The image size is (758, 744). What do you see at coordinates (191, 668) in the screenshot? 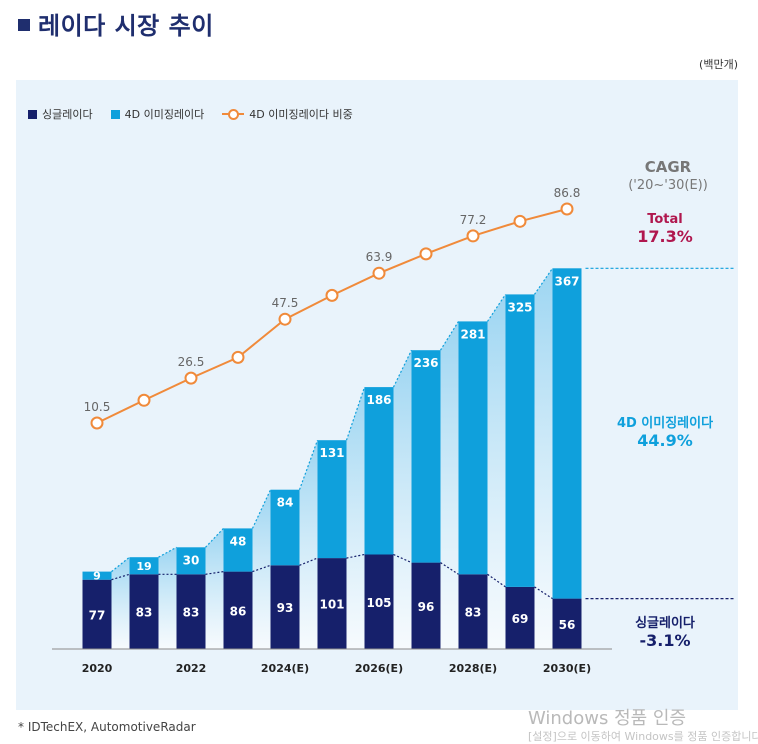
I see `x-tick-label: 2022` at bounding box center [191, 668].